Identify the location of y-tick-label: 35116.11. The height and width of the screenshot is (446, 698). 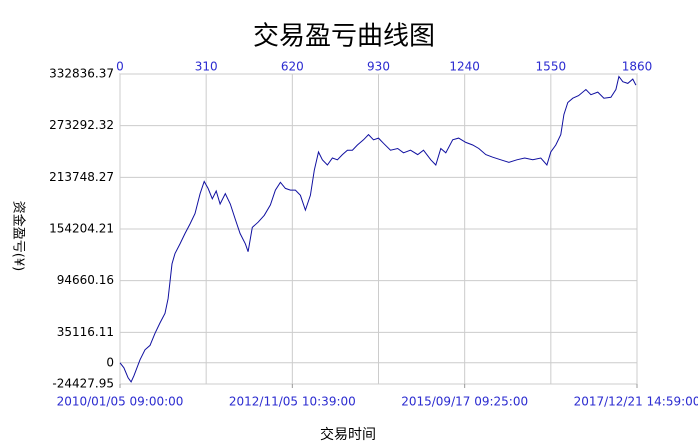
(85, 332).